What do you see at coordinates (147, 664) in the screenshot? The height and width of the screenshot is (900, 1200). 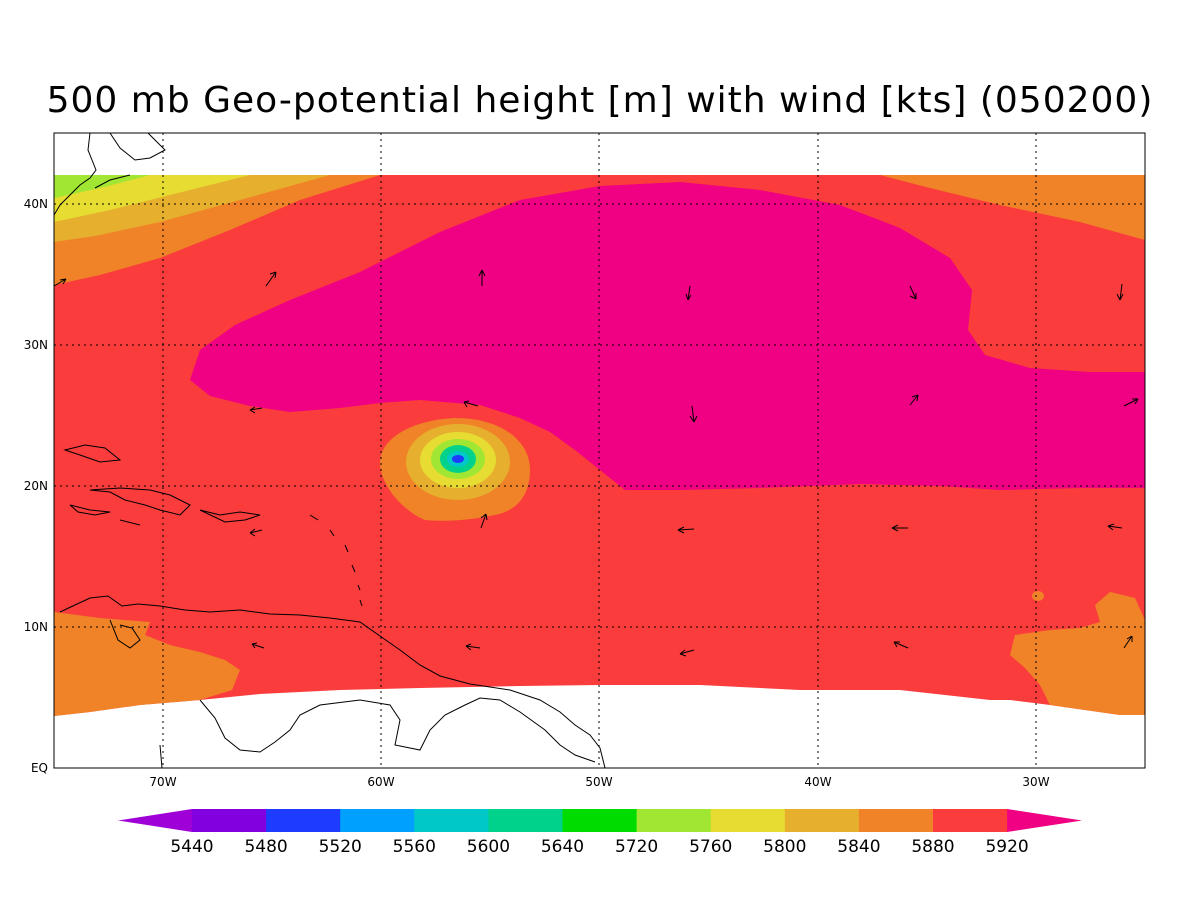 I see `contour-5840-sw` at bounding box center [147, 664].